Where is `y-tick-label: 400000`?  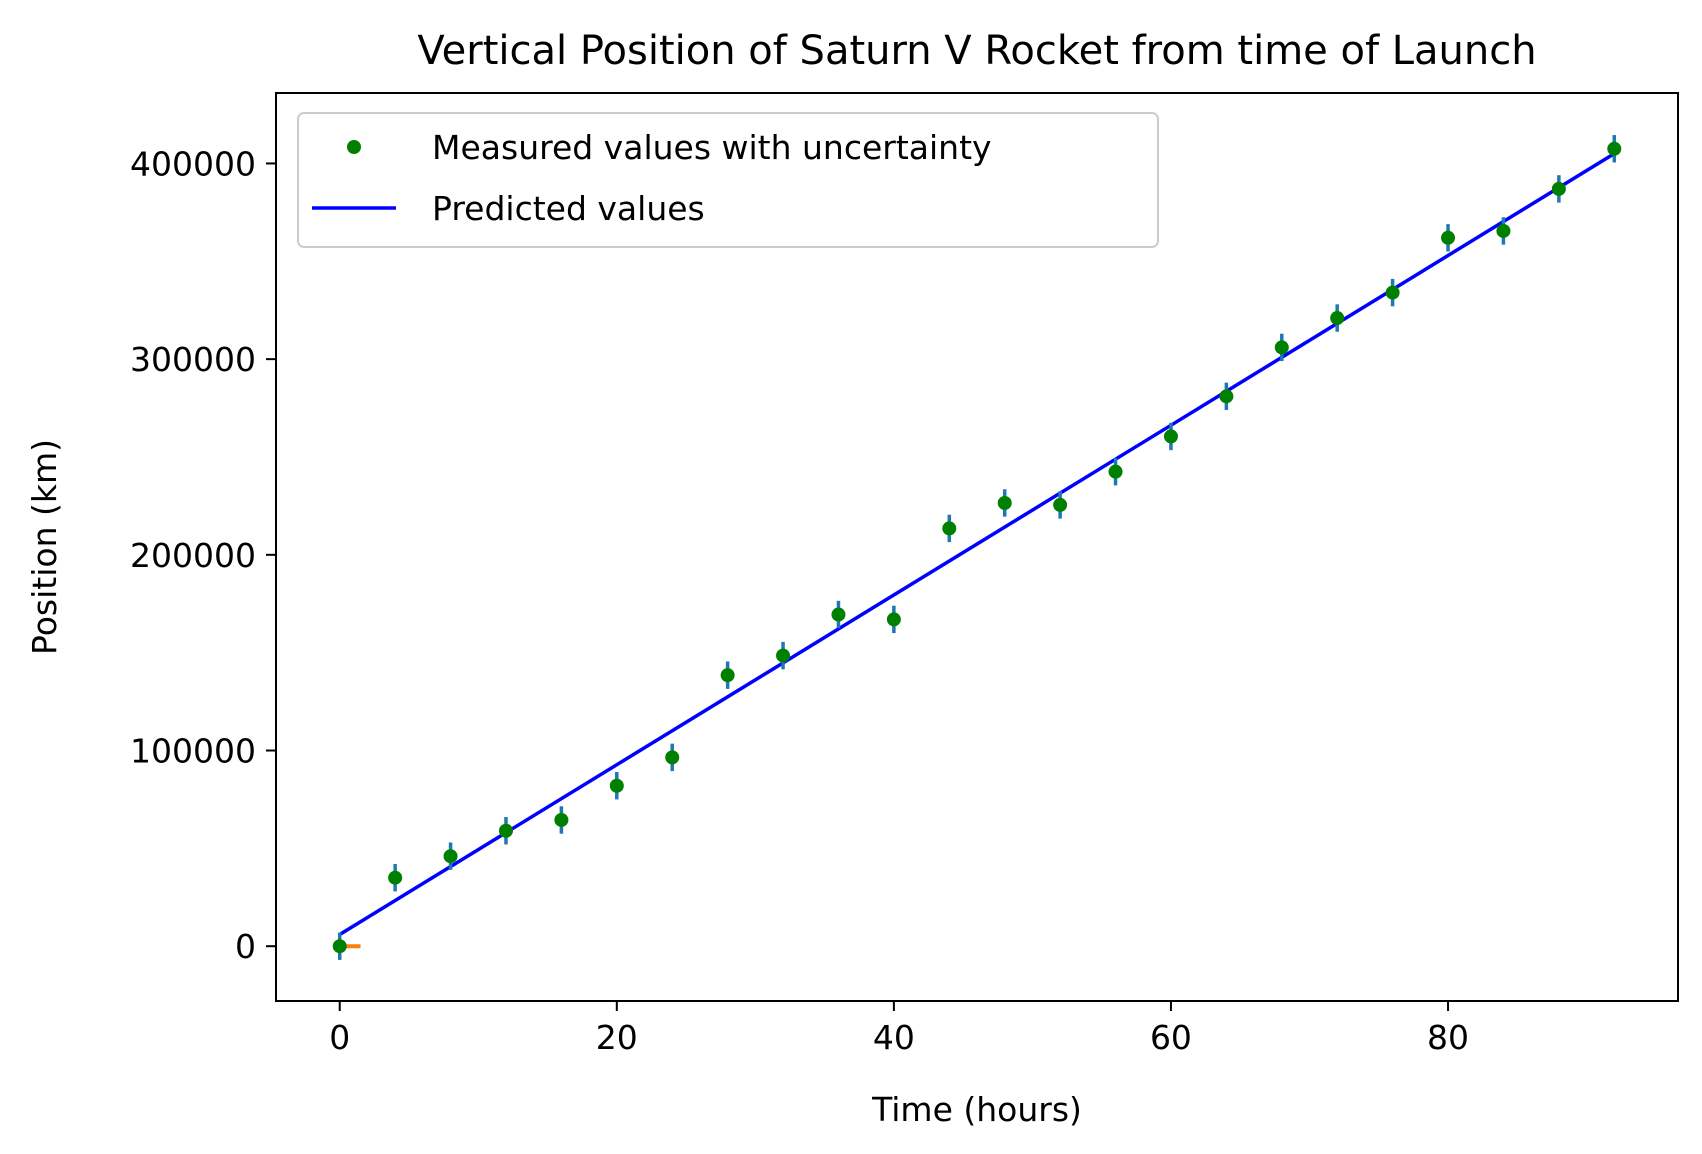 y-tick-label: 400000 is located at coordinates (193, 163).